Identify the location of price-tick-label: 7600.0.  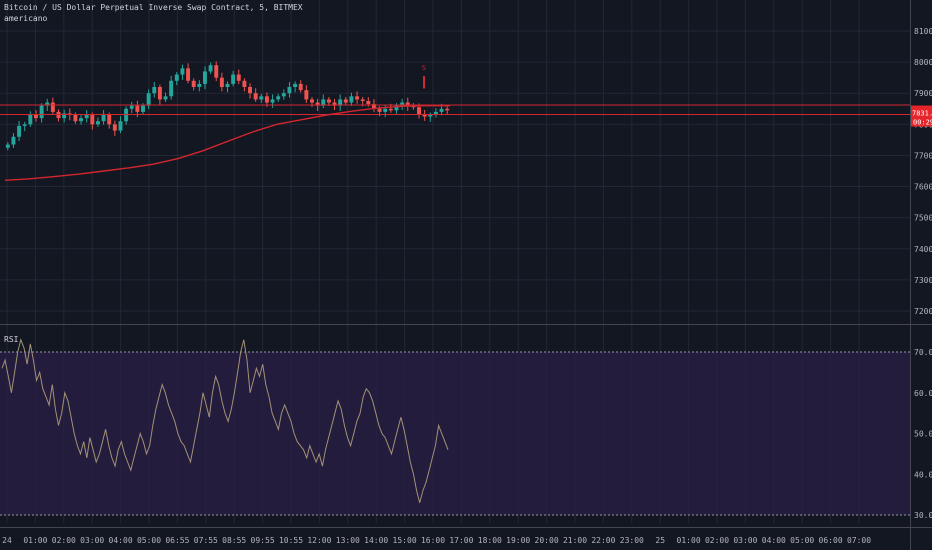
(923, 187).